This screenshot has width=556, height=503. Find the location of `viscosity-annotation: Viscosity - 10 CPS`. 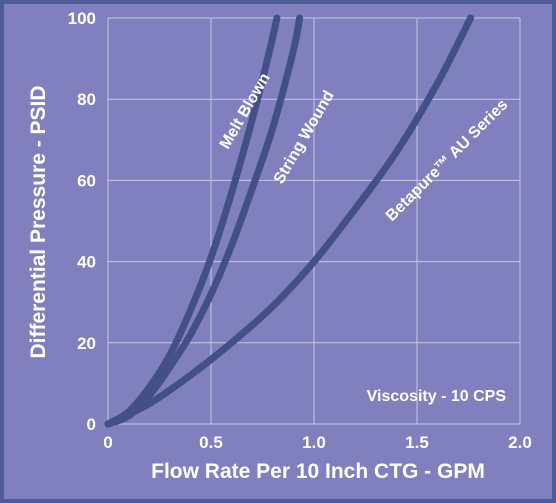

viscosity-annotation: Viscosity - 10 CPS is located at coordinates (437, 396).